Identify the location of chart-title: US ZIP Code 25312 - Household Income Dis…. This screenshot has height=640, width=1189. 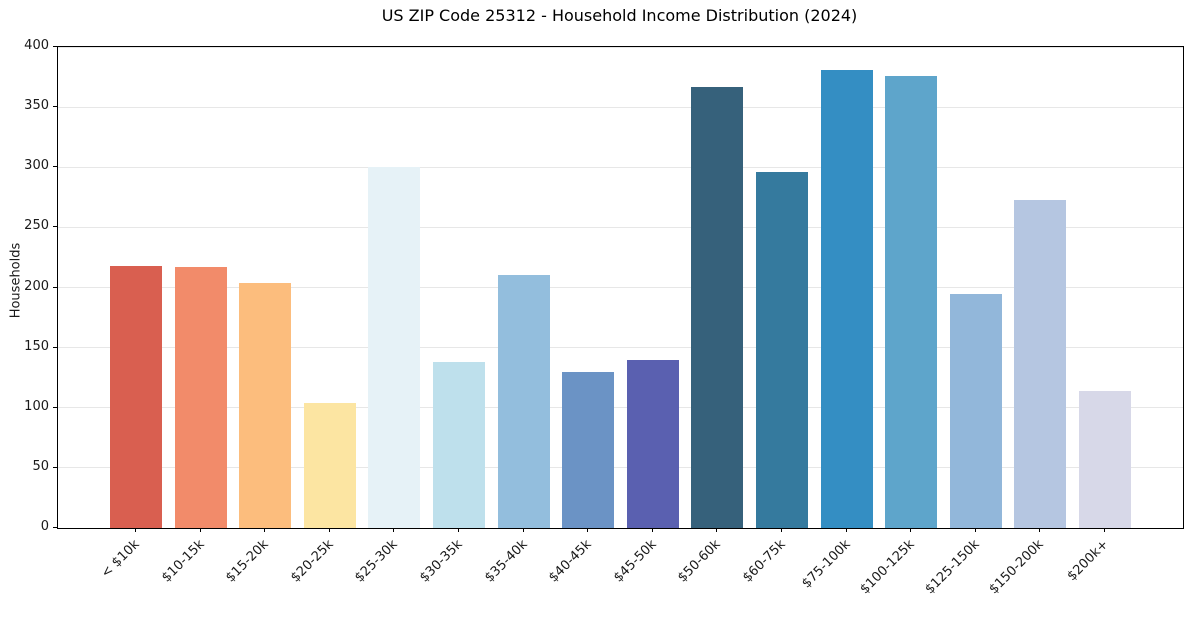
(619, 15).